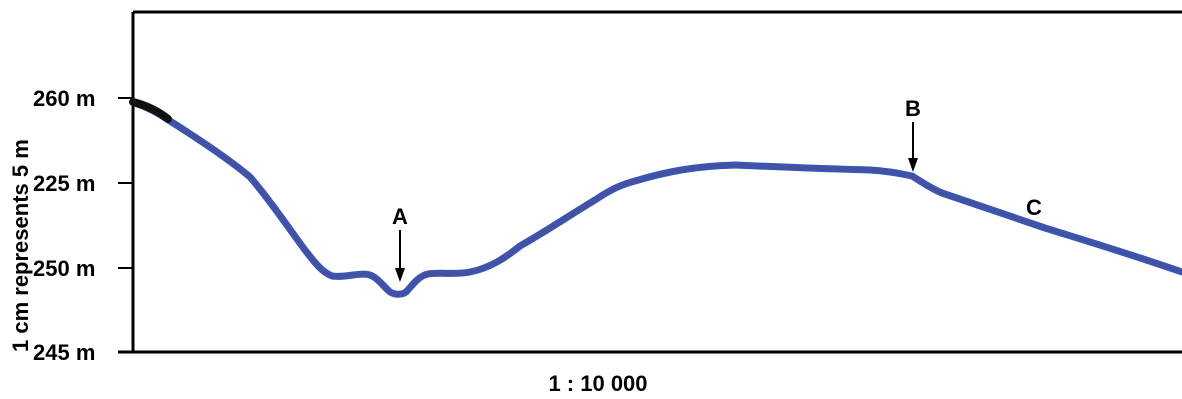 The height and width of the screenshot is (399, 1182). I want to click on height-label-3: 250 m, so click(64, 268).